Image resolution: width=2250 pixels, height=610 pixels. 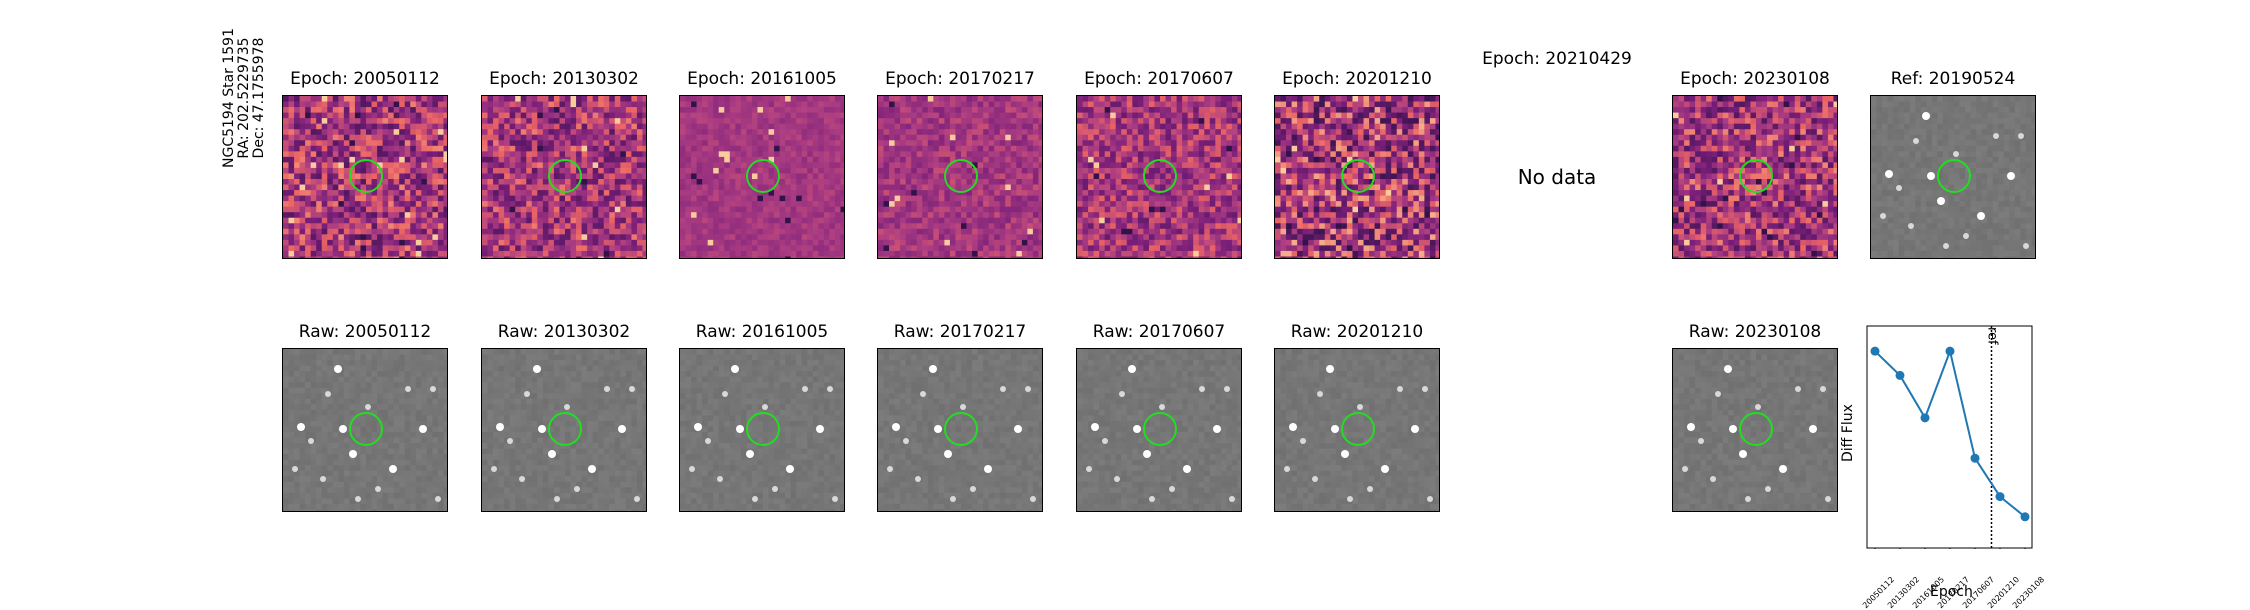 I want to click on diff-panel-title: Epoch: 20170607, so click(x=1159, y=79).